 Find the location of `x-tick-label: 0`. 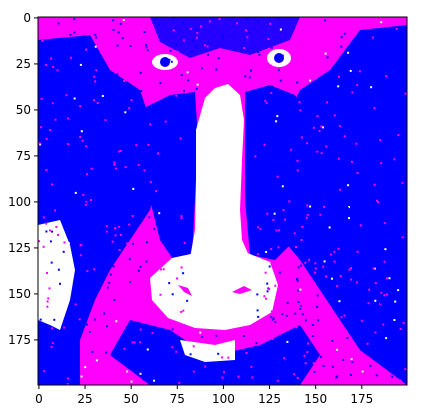

x-tick-label: 0 is located at coordinates (39, 399).